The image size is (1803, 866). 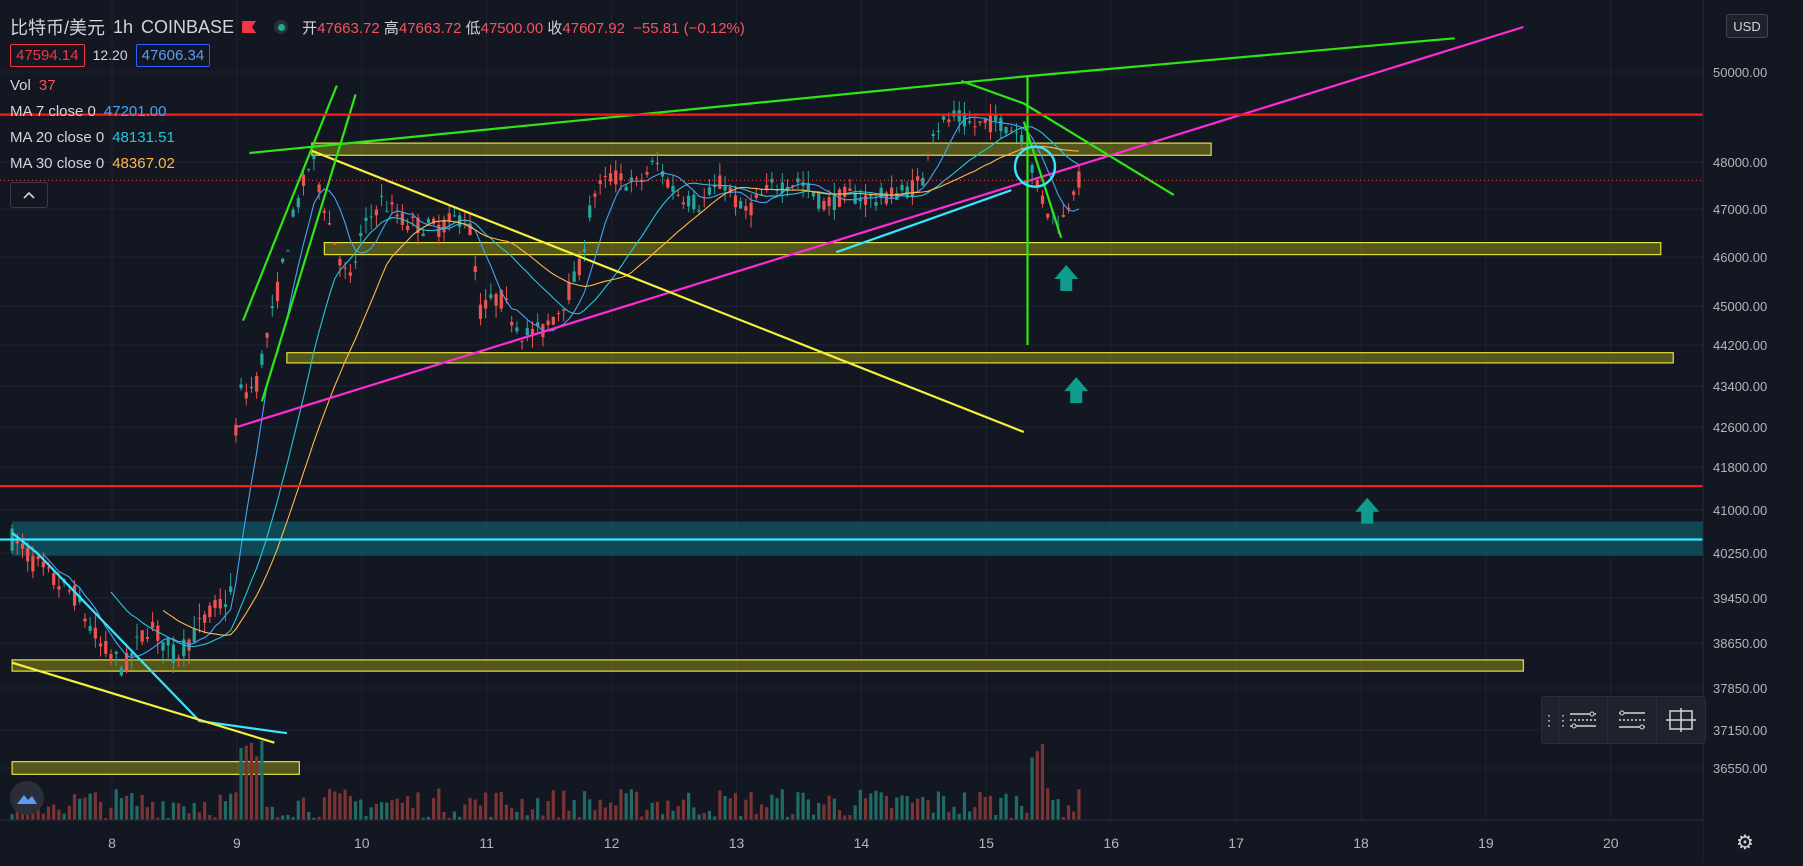 I want to click on vol-value: 37, so click(x=47, y=85).